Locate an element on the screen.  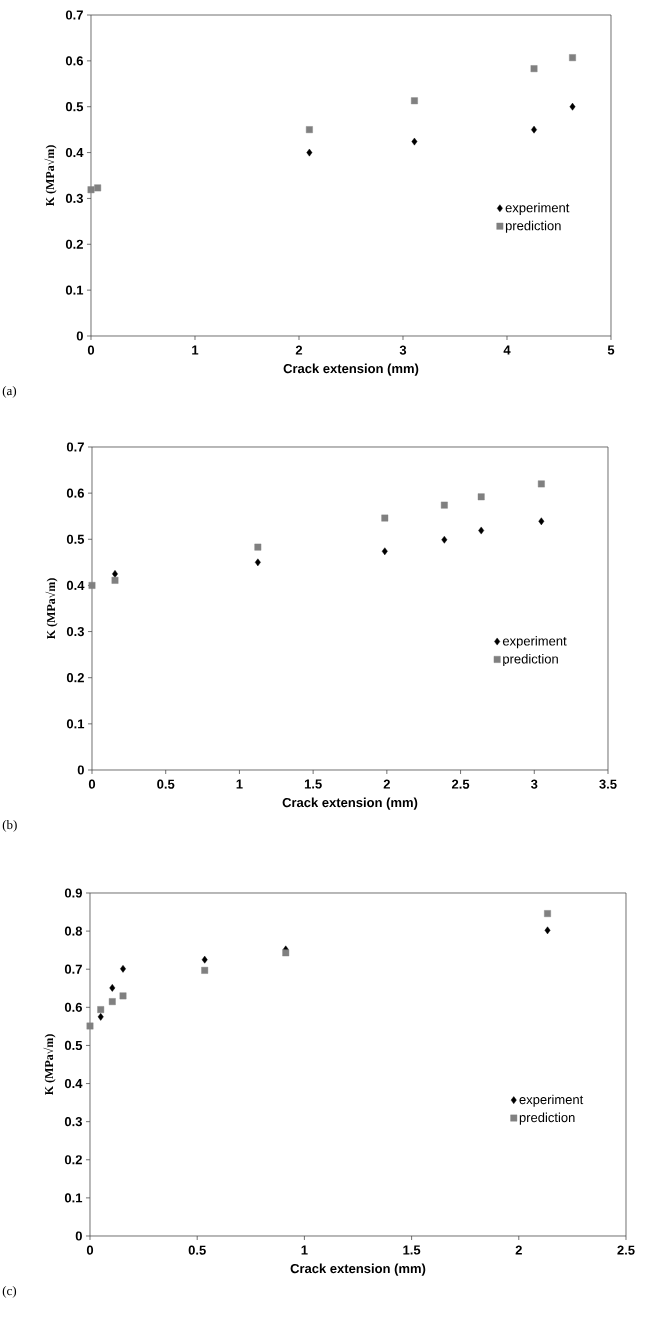
text: (a) is located at coordinates (9, 392).